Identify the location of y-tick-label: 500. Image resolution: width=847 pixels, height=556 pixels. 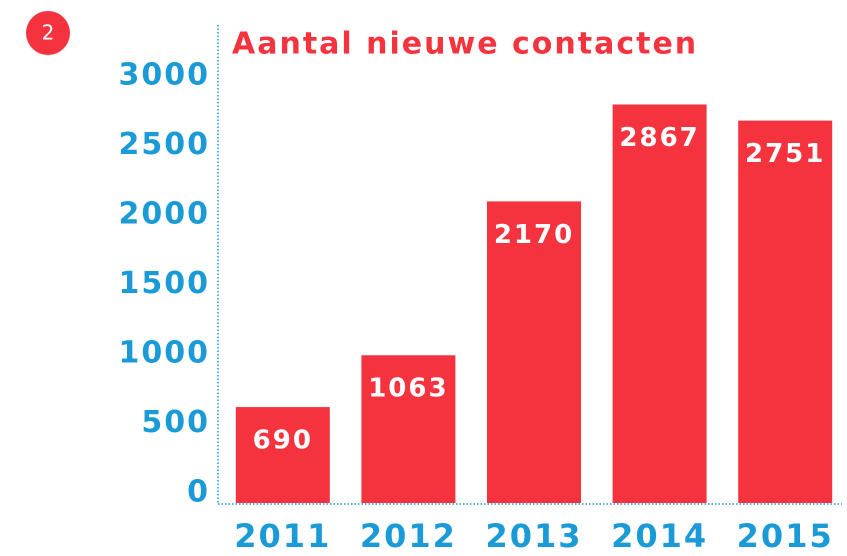
(175, 422).